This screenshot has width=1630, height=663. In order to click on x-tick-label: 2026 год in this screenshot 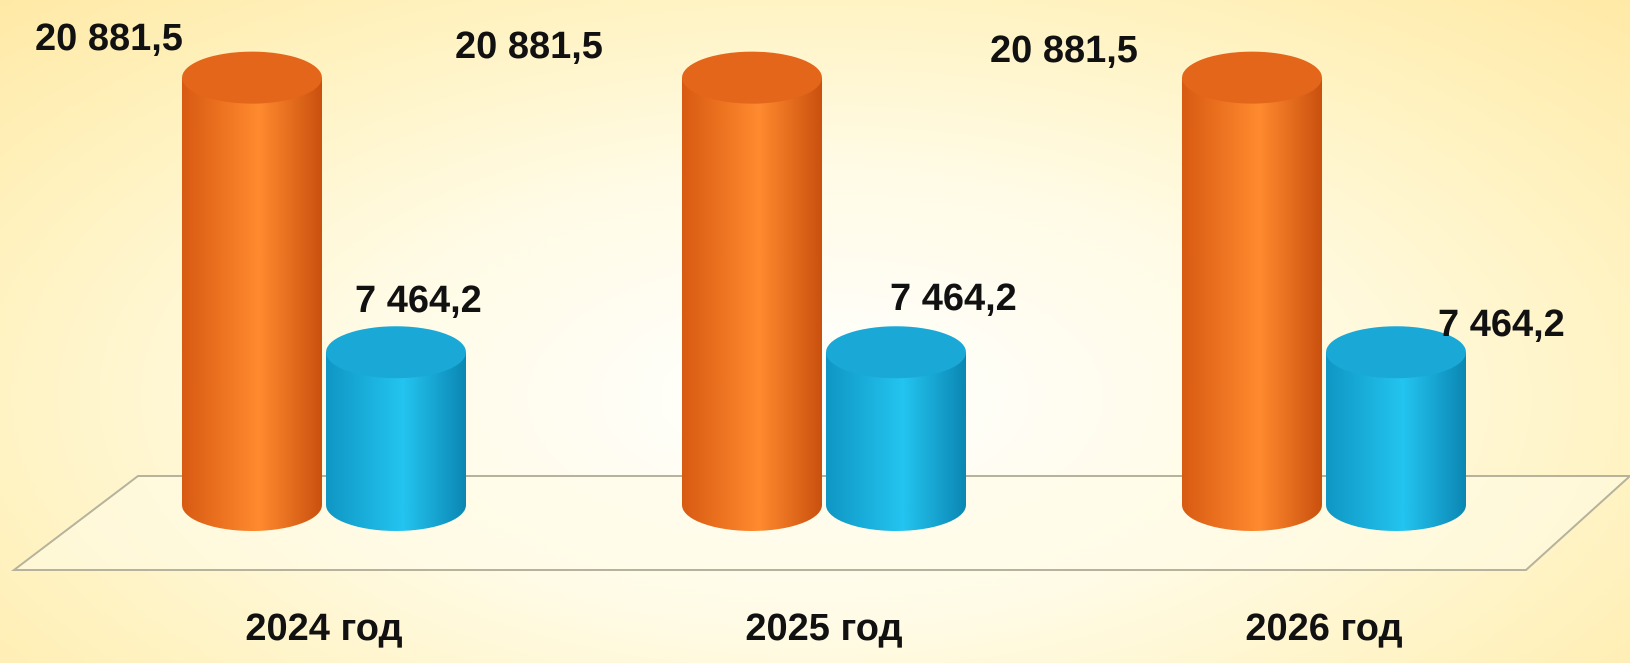, I will do `click(1323, 628)`.